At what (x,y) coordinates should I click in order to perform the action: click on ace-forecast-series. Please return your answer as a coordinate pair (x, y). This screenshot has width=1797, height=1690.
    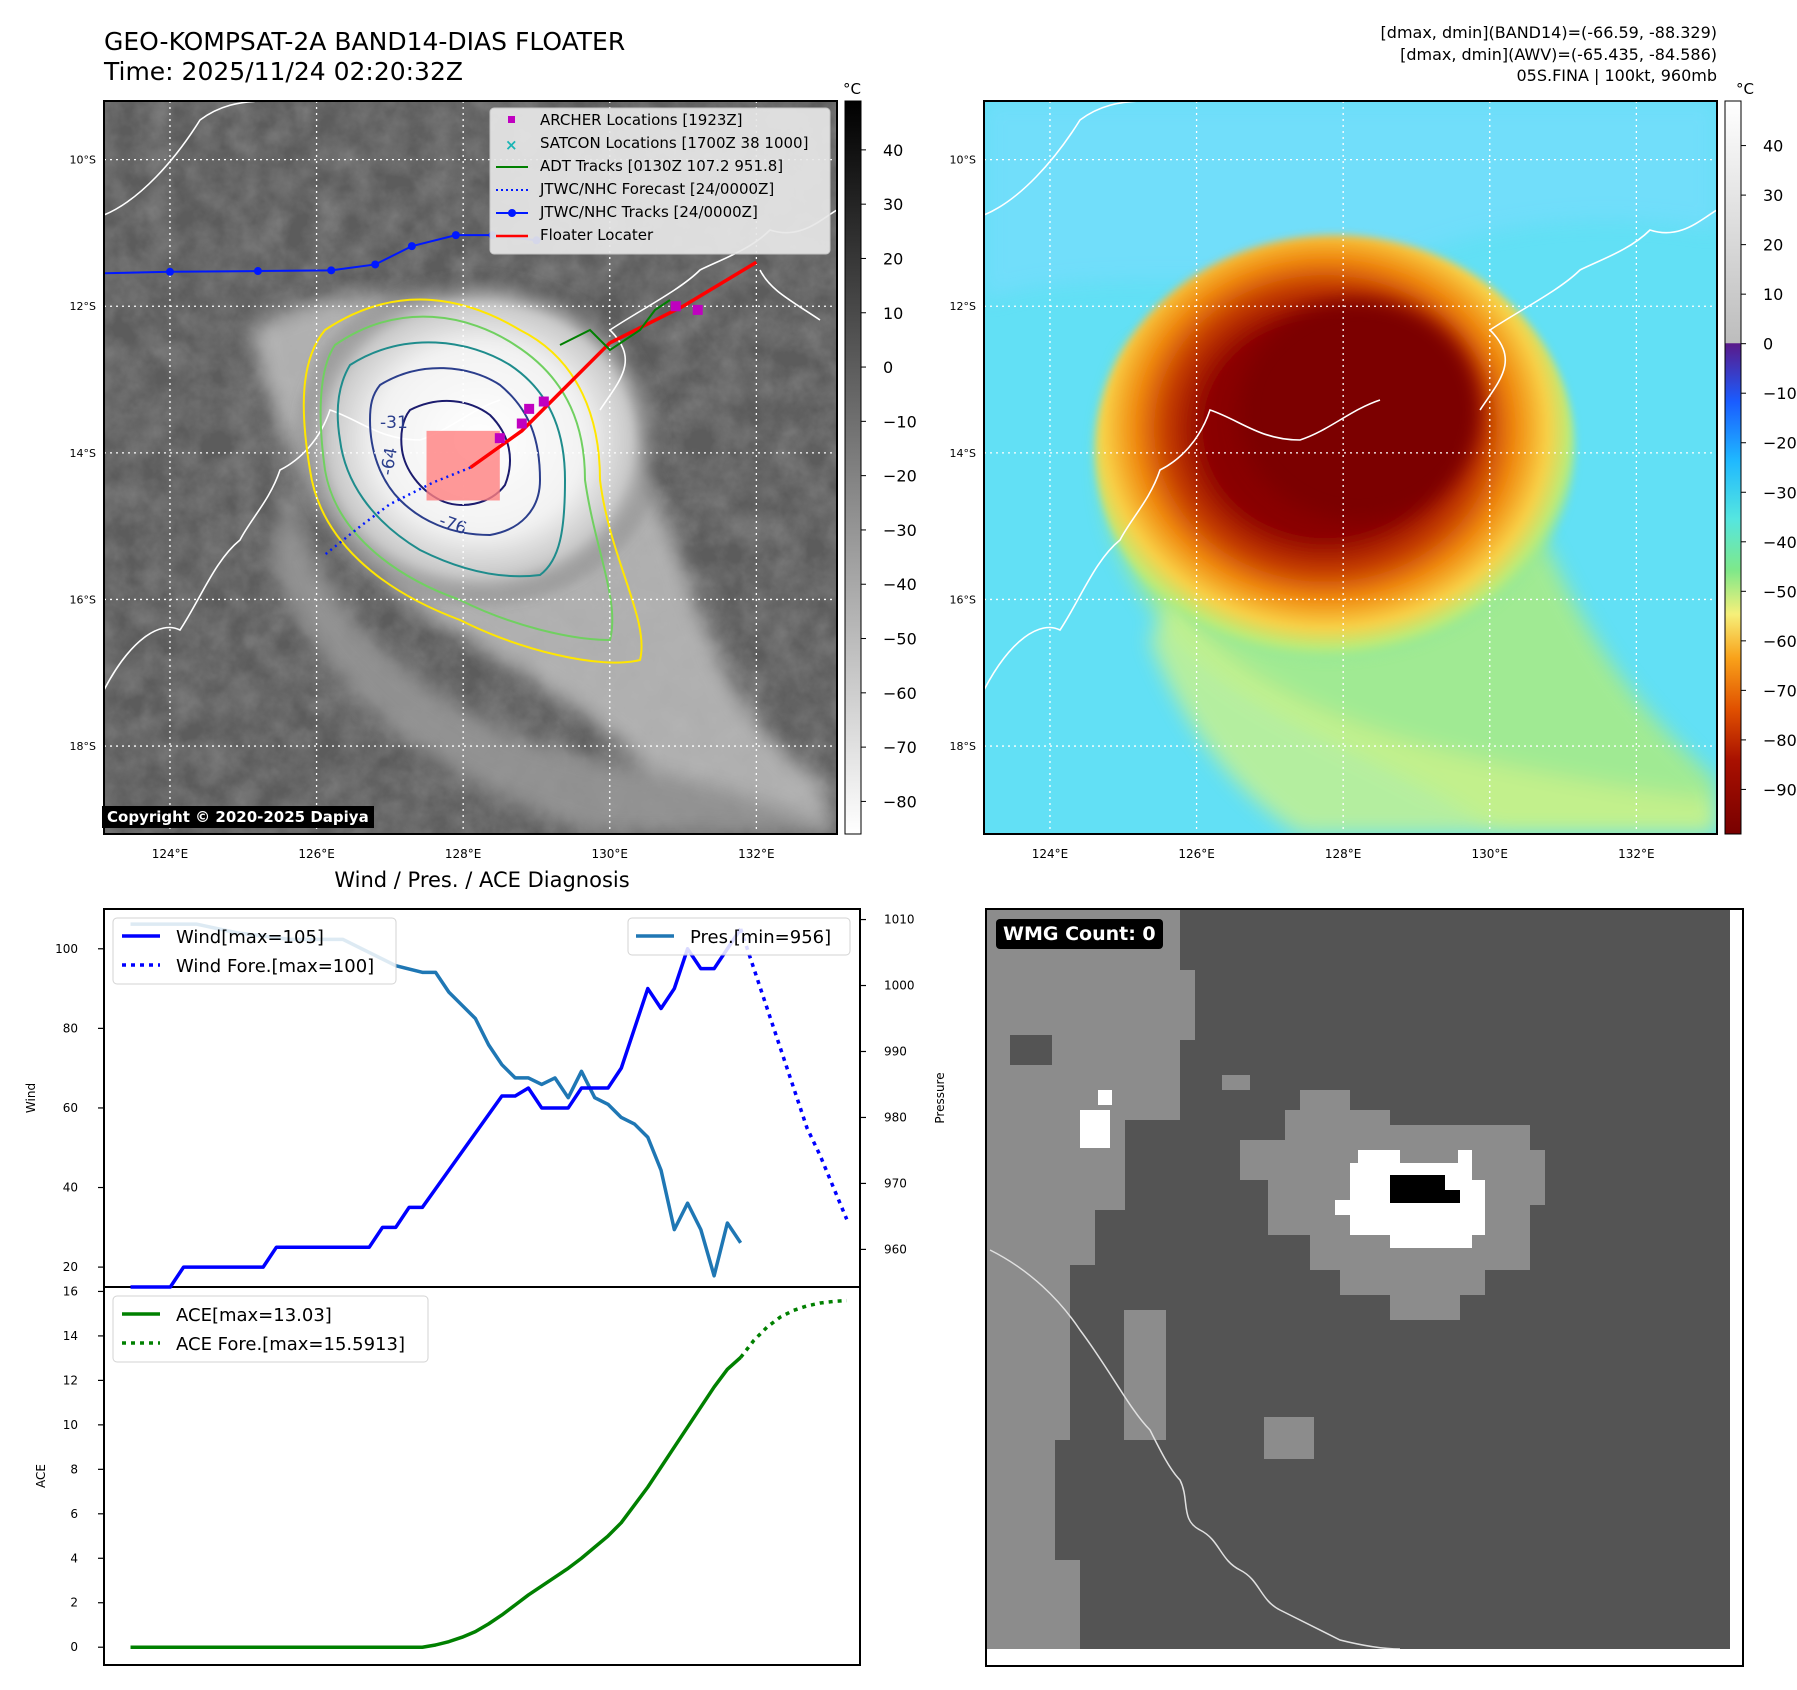
    Looking at the image, I should click on (793, 1328).